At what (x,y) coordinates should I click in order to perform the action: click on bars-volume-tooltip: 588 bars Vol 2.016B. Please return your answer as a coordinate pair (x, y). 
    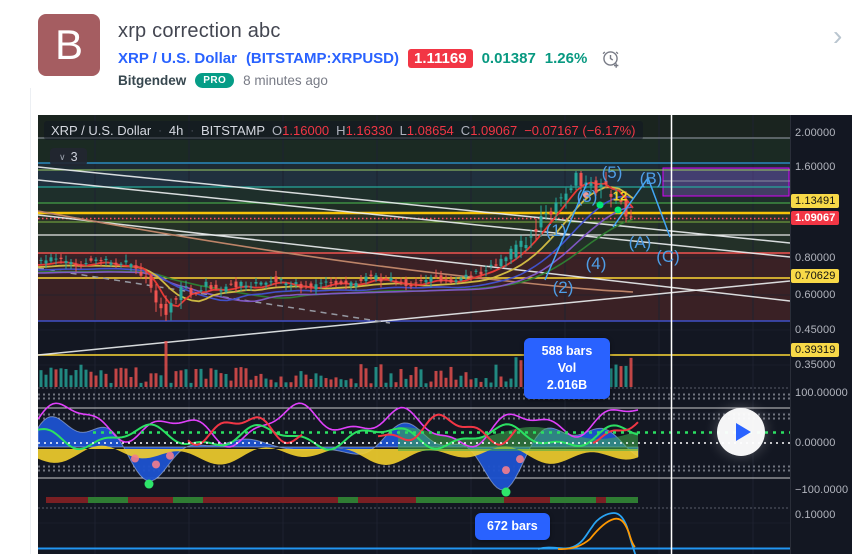
    Looking at the image, I should click on (567, 368).